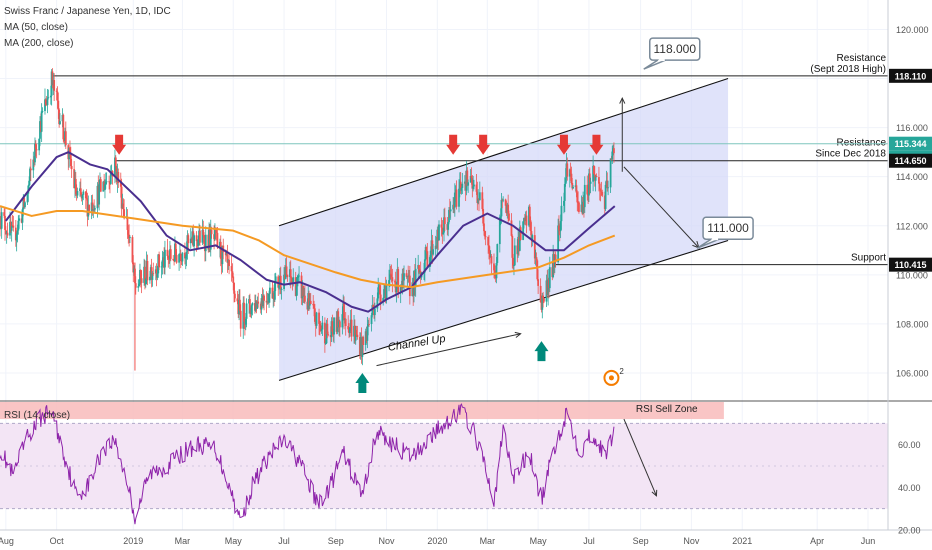 Image resolution: width=932 pixels, height=550 pixels. I want to click on indicator-badge-dot, so click(611, 378).